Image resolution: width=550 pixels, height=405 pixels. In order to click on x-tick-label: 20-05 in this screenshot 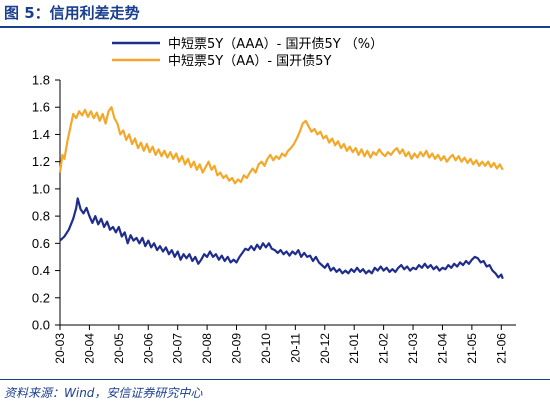, I will do `click(119, 348)`.